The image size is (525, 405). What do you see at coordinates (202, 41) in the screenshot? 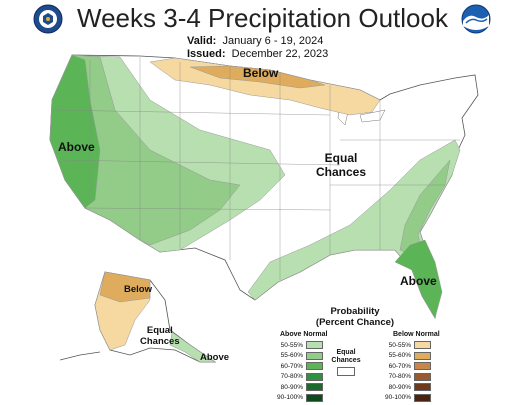
I see `valid-label: Valid:` at bounding box center [202, 41].